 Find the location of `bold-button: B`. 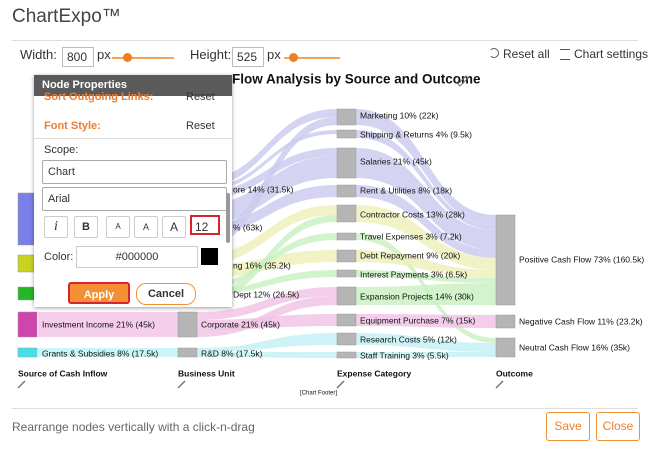

bold-button: B is located at coordinates (86, 227).